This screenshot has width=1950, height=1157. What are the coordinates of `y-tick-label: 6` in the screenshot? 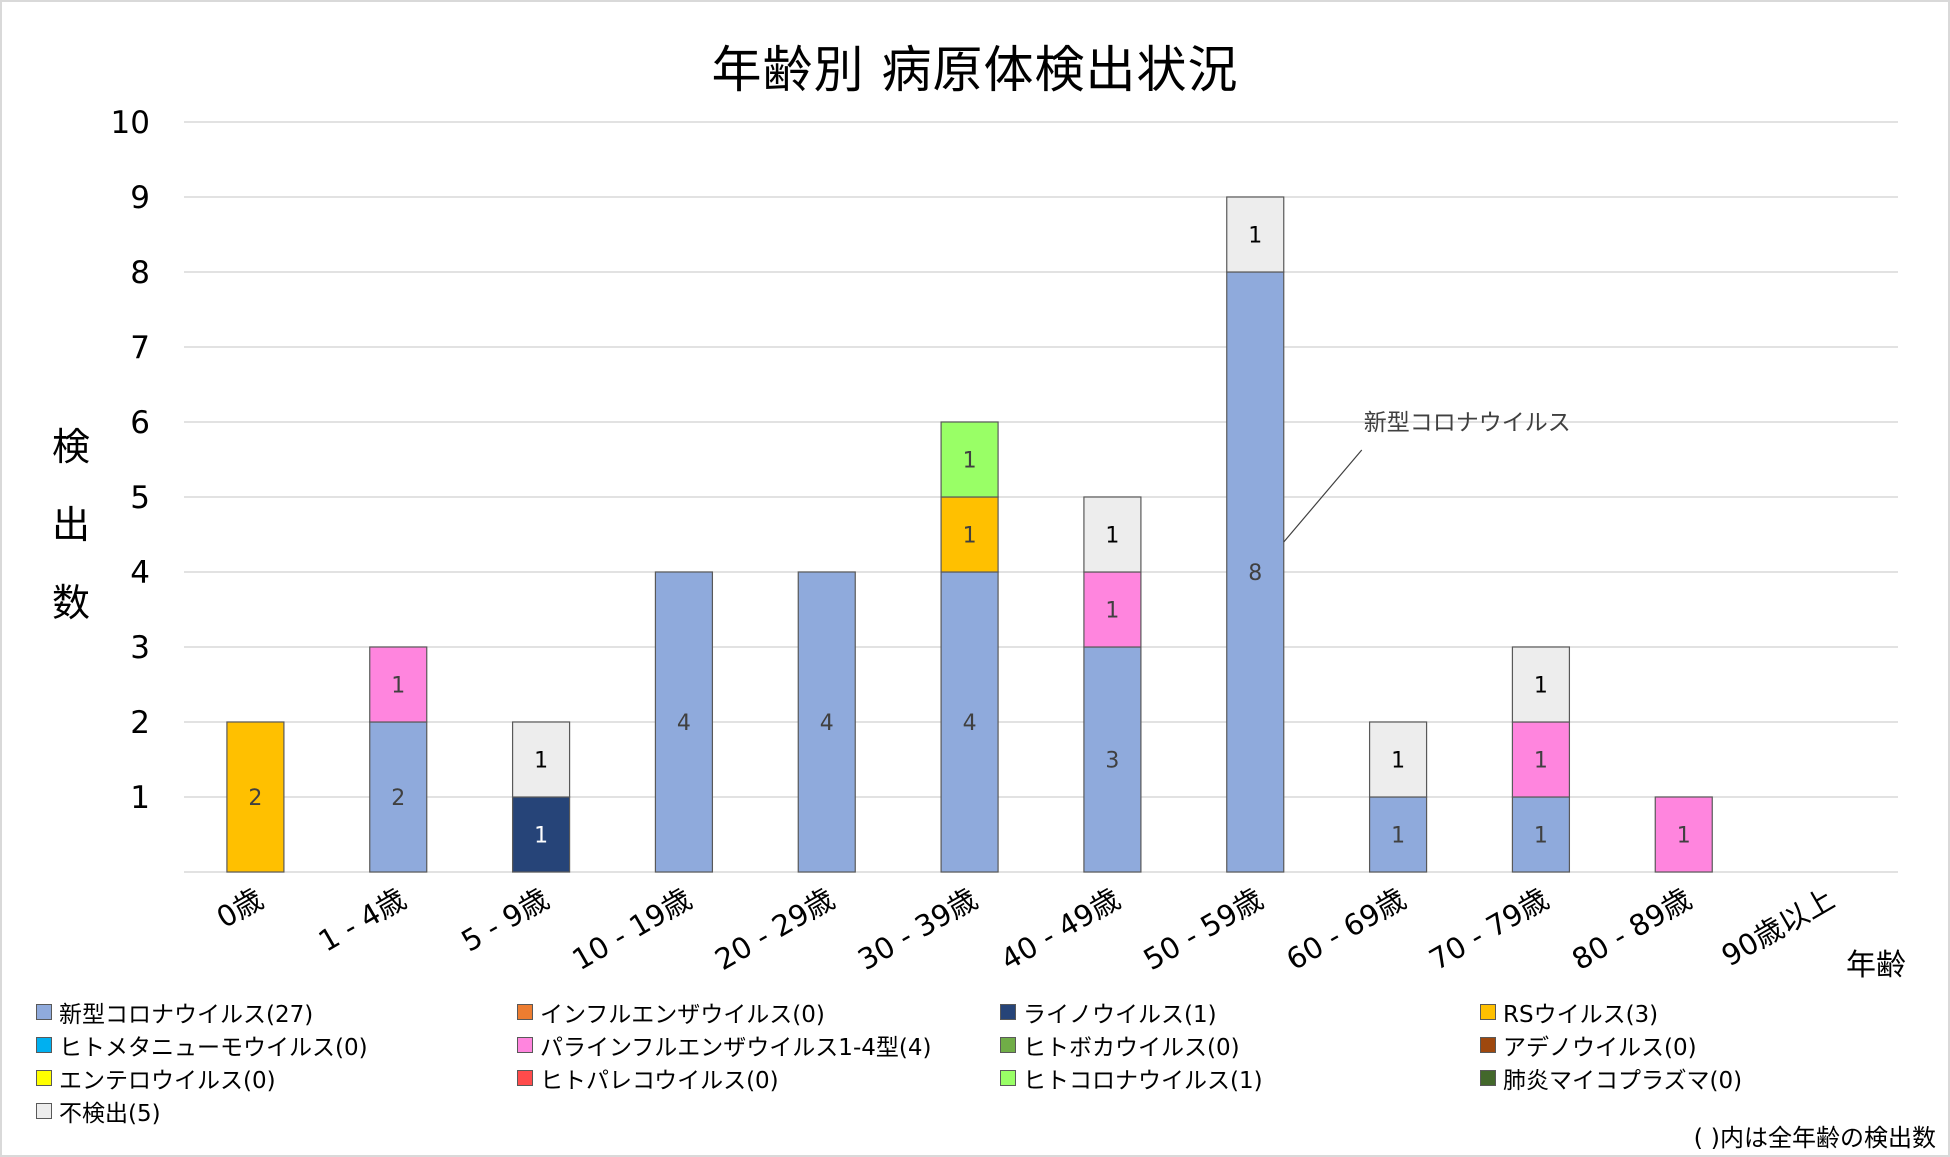 It's located at (140, 423).